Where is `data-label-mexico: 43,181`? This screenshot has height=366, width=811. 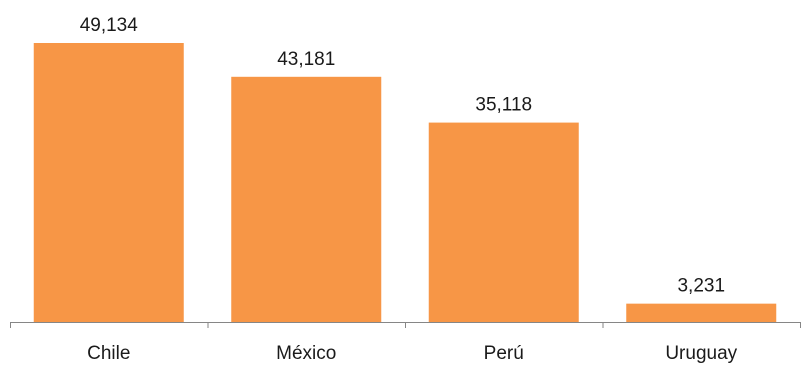
data-label-mexico: 43,181 is located at coordinates (306, 59).